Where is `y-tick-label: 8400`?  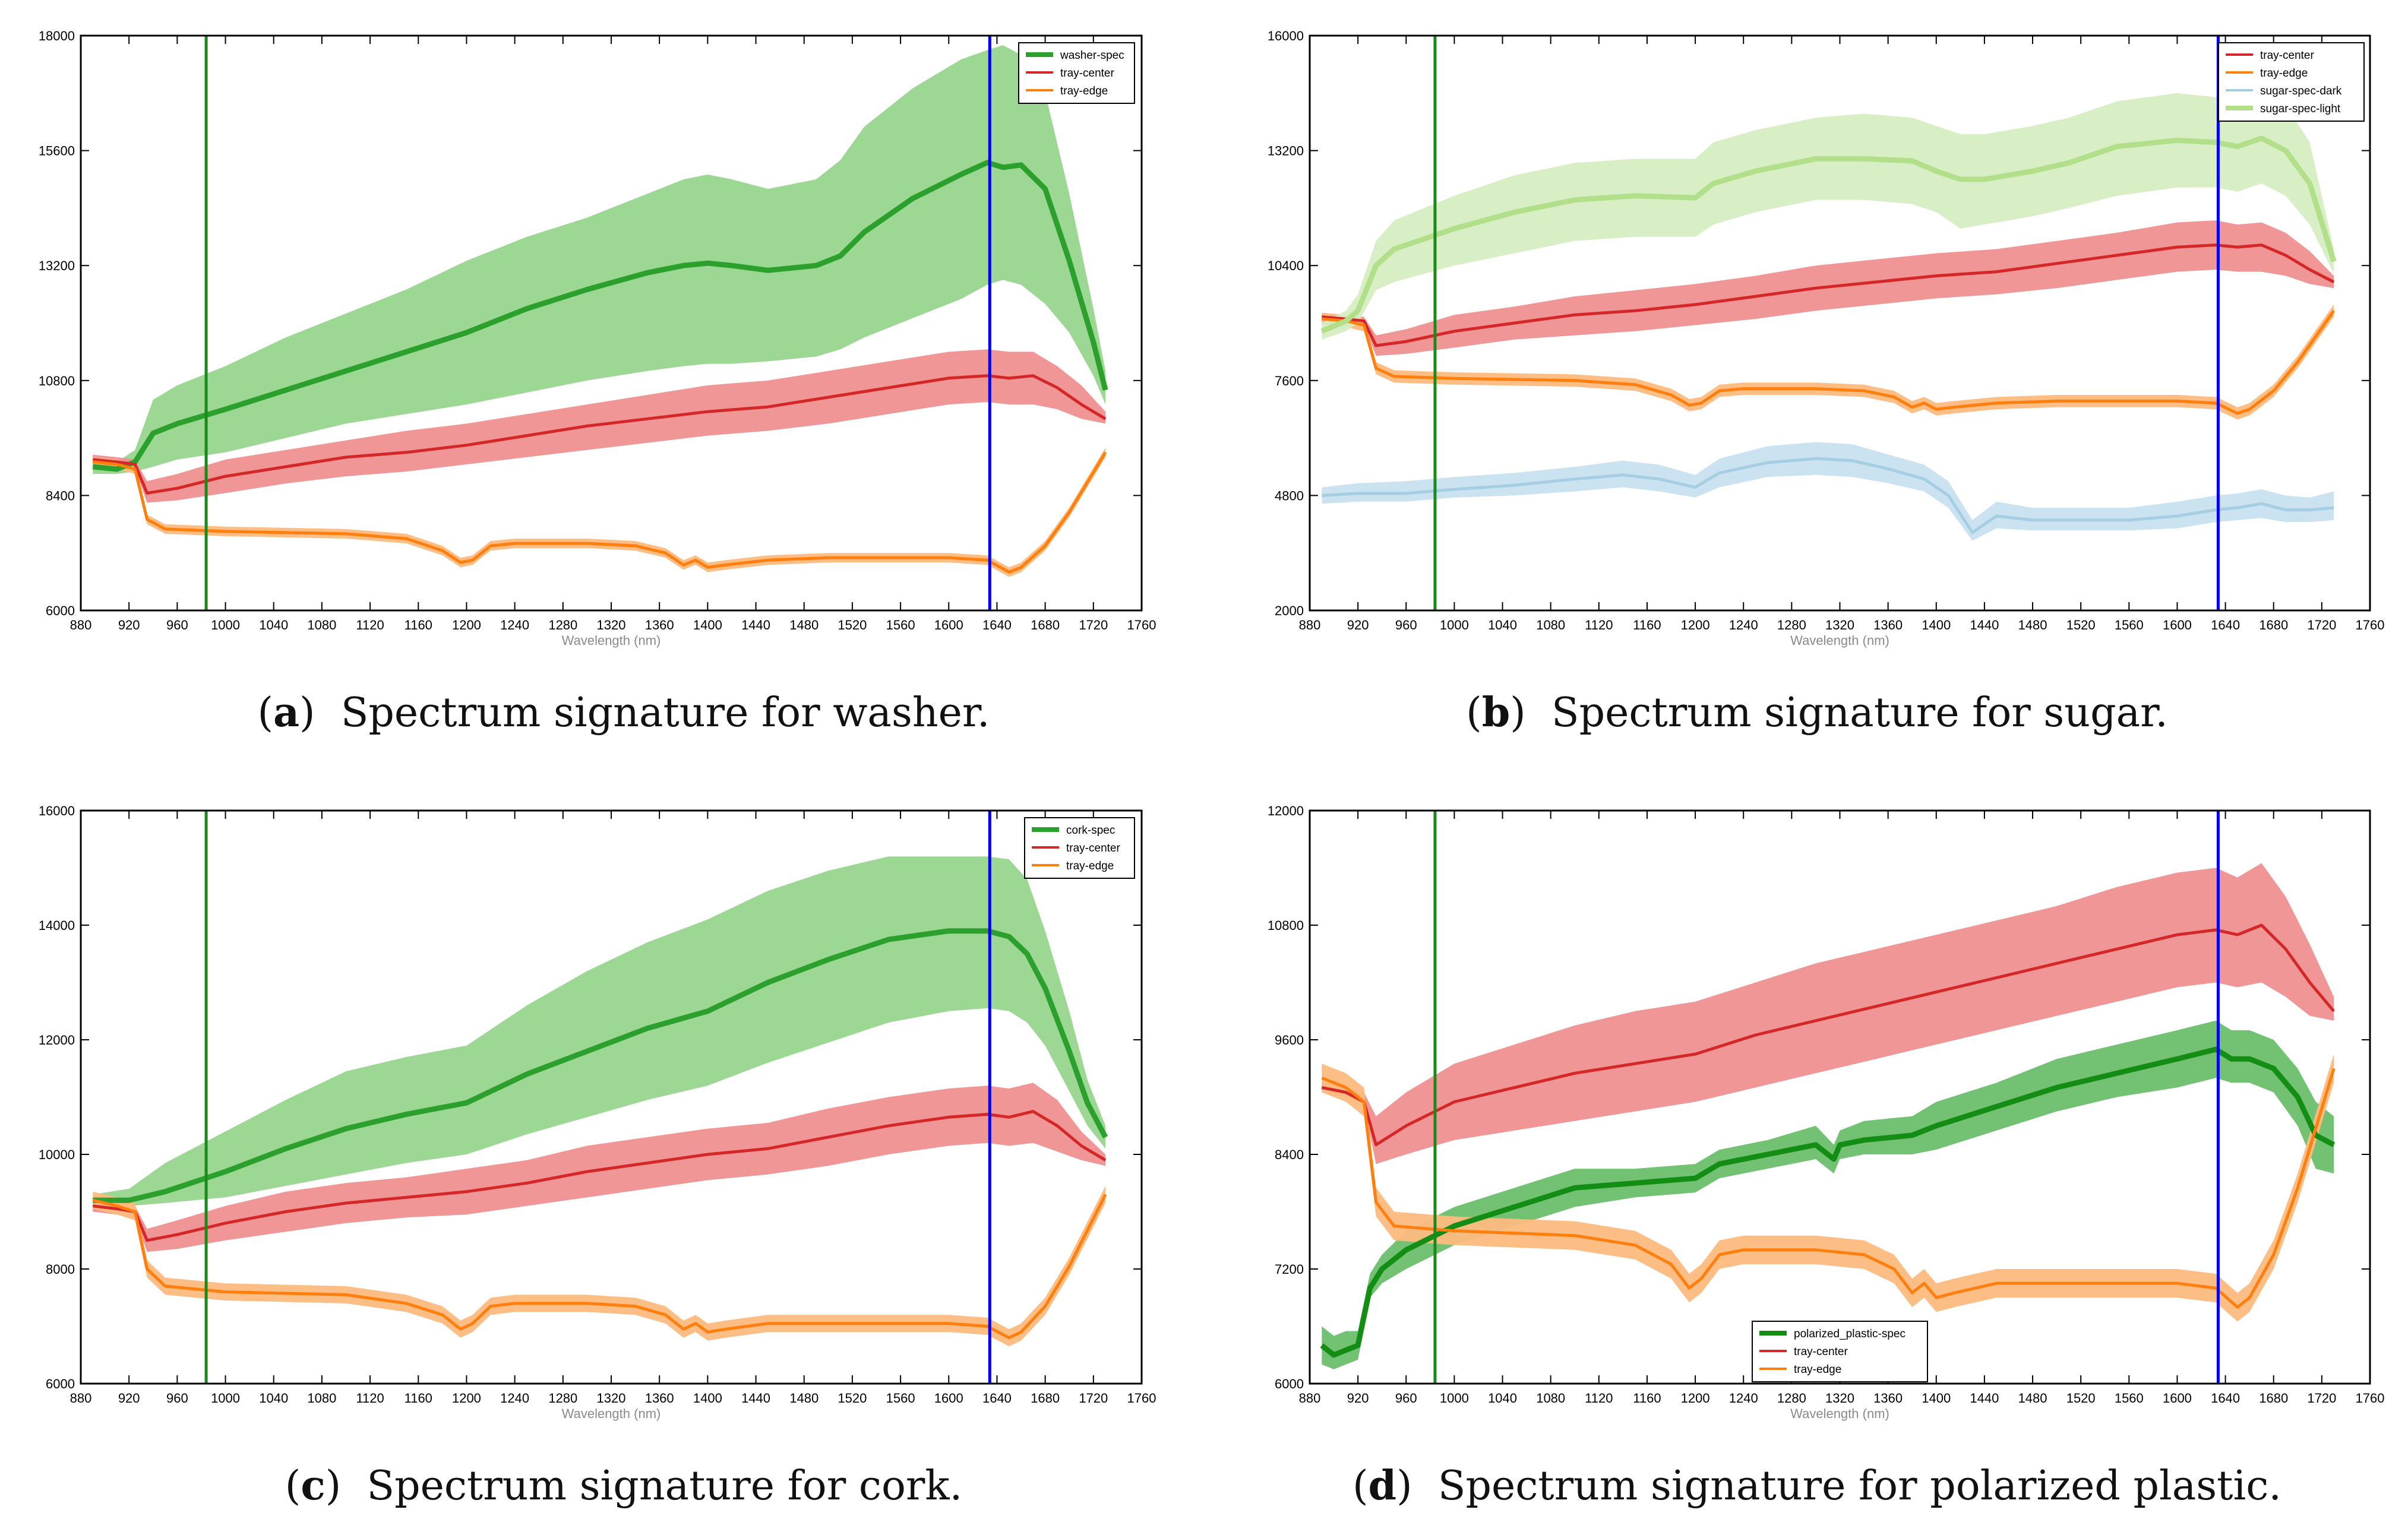 y-tick-label: 8400 is located at coordinates (1289, 1154).